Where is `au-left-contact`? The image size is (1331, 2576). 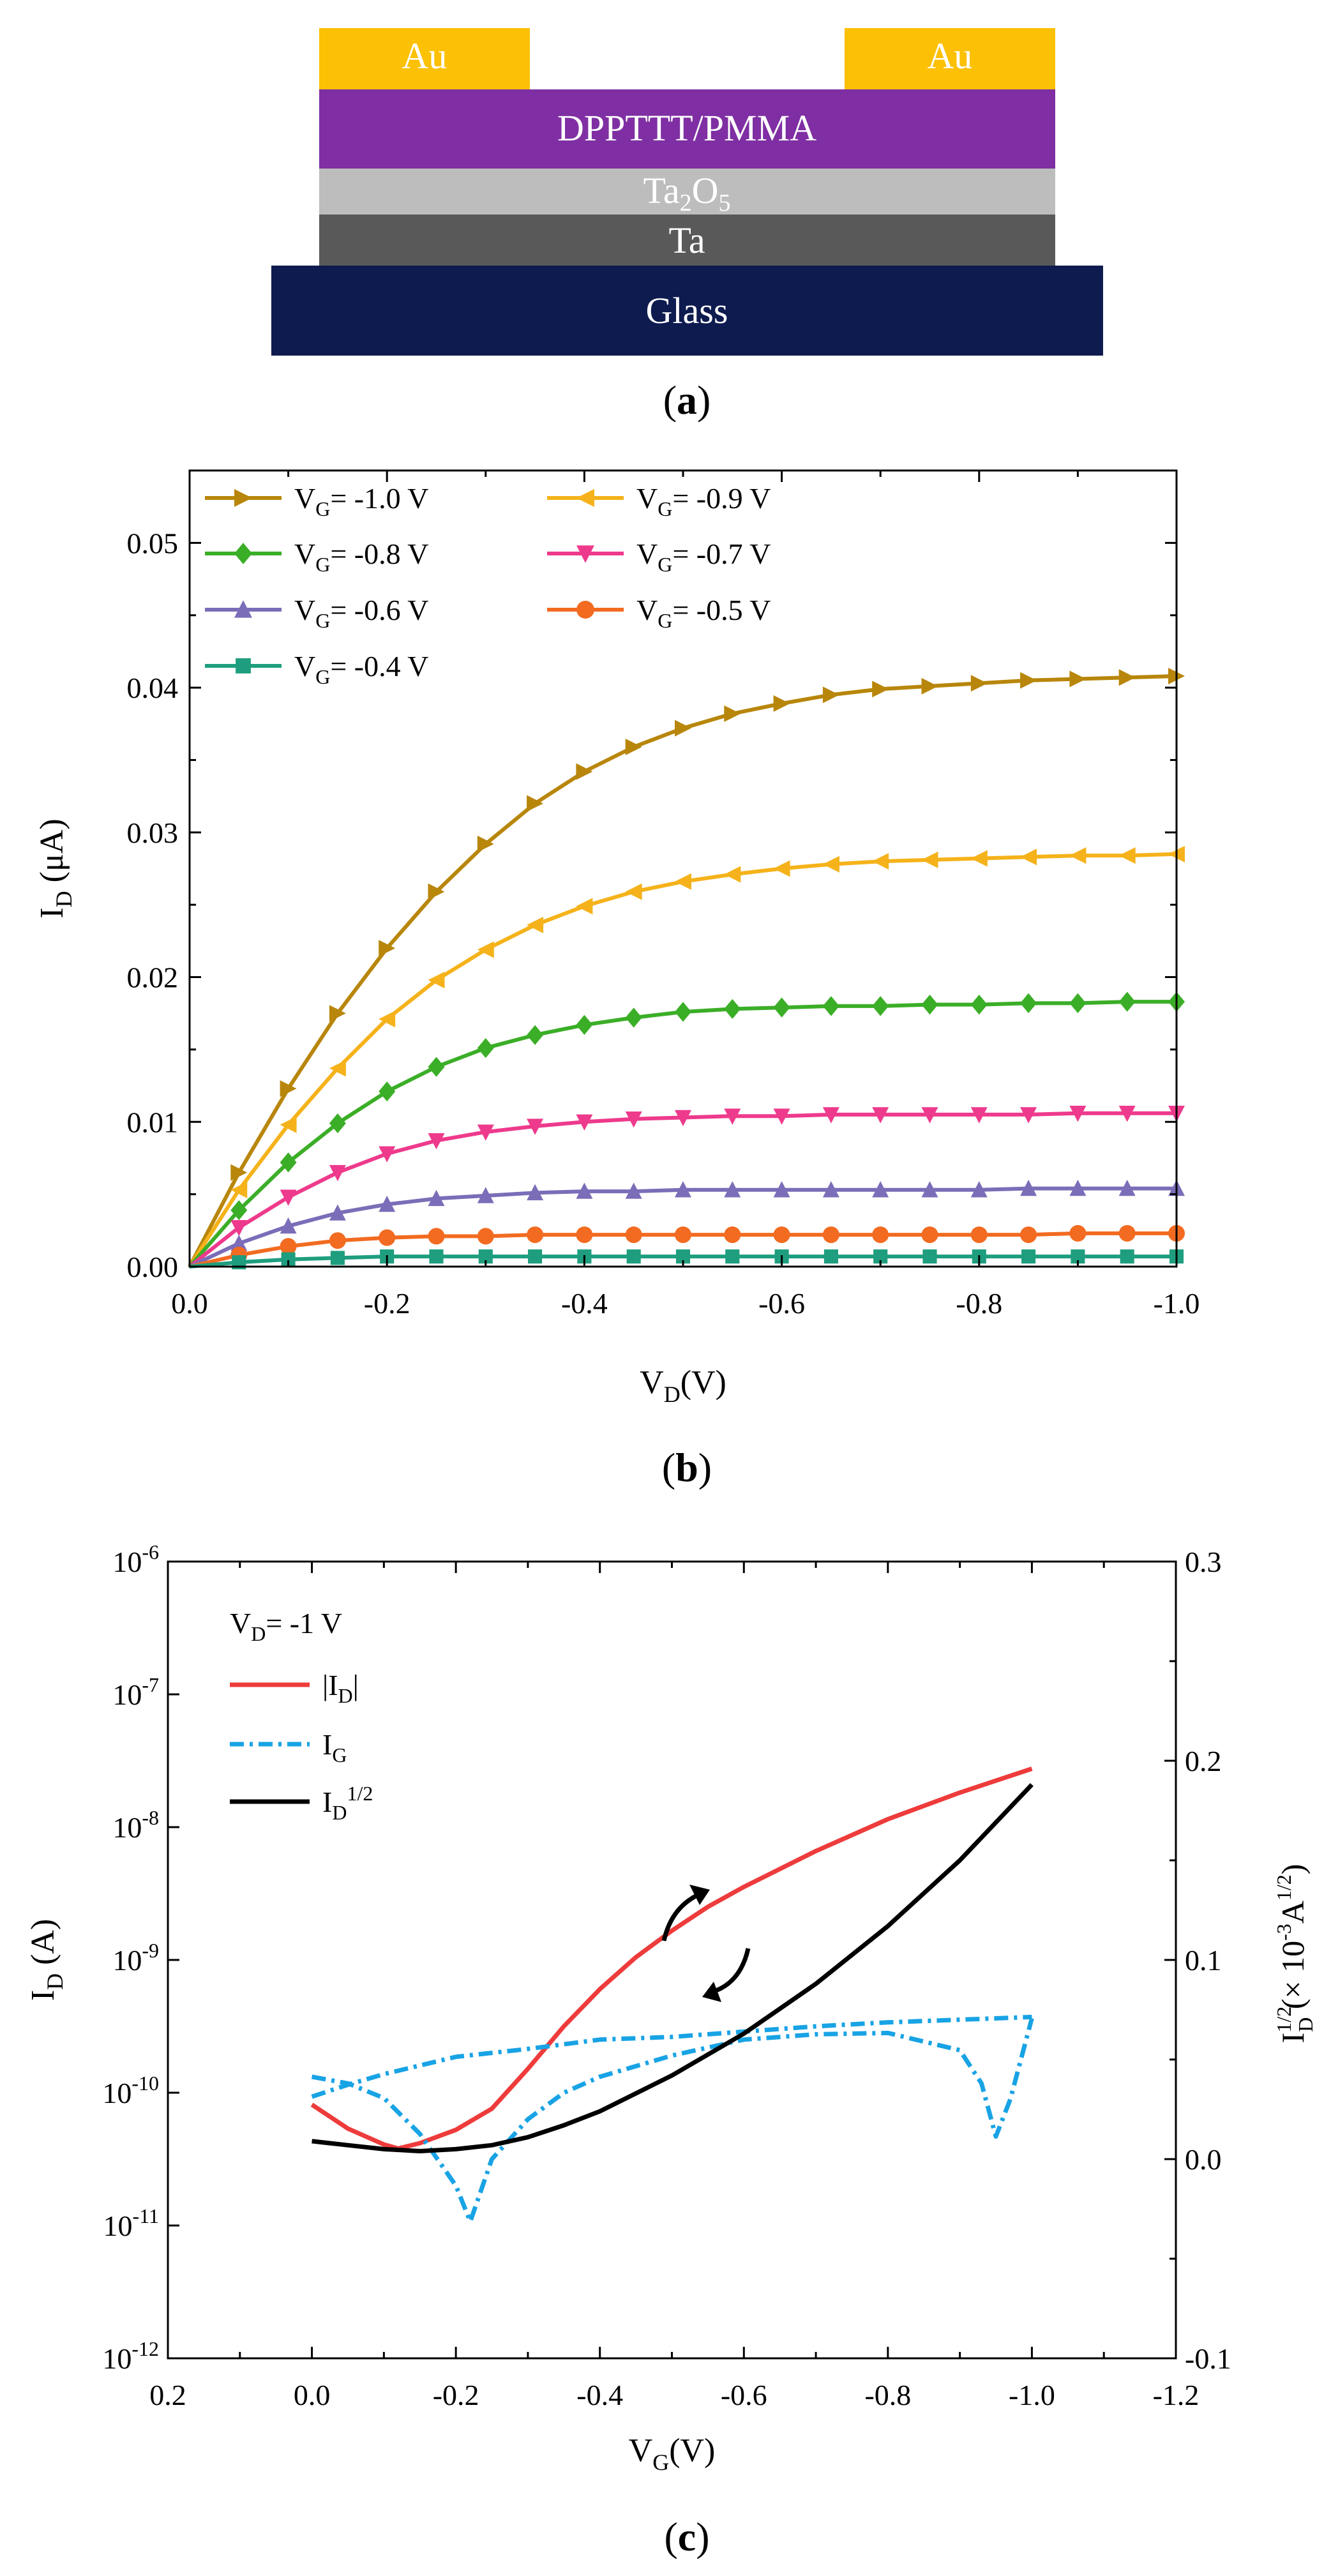 au-left-contact is located at coordinates (424, 58).